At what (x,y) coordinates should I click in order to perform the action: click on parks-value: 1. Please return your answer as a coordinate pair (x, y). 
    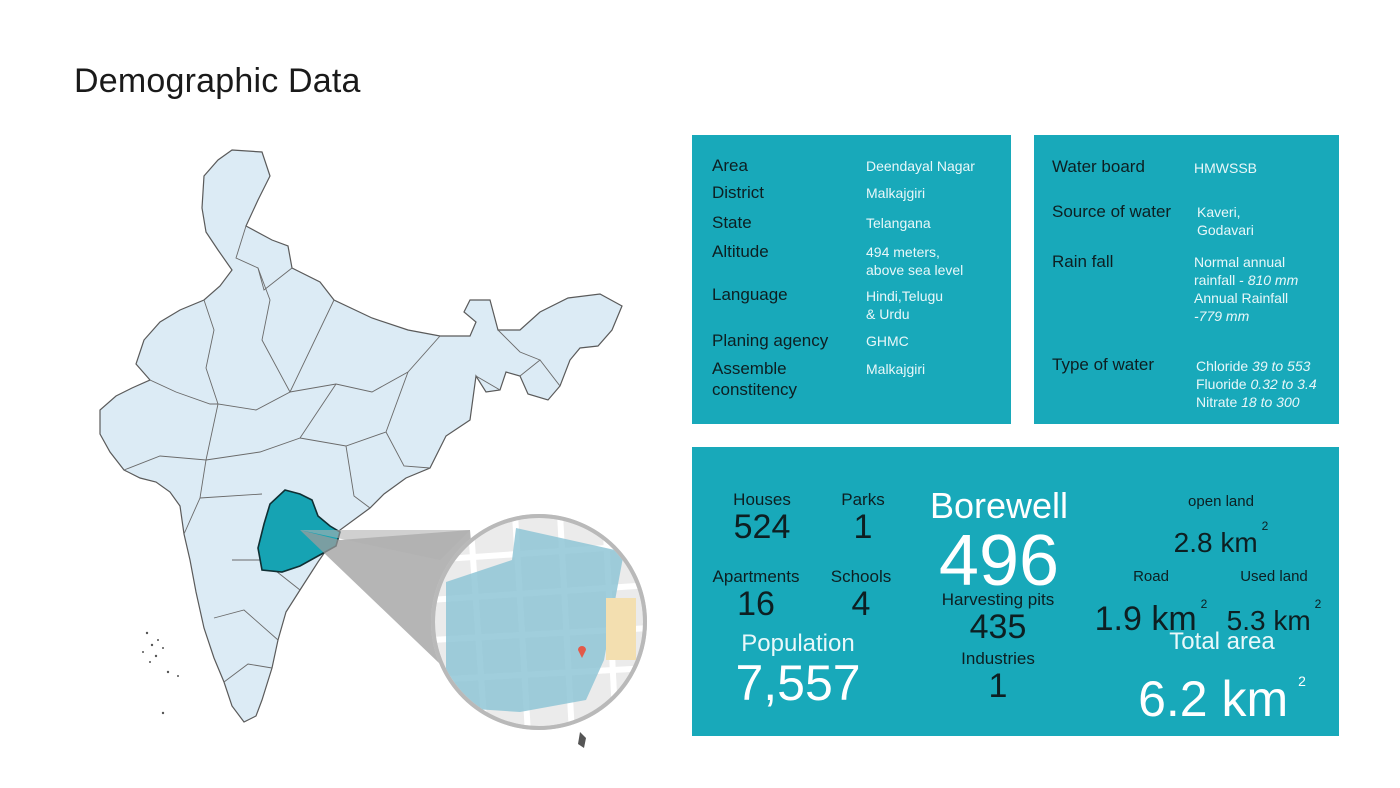
    Looking at the image, I should click on (863, 527).